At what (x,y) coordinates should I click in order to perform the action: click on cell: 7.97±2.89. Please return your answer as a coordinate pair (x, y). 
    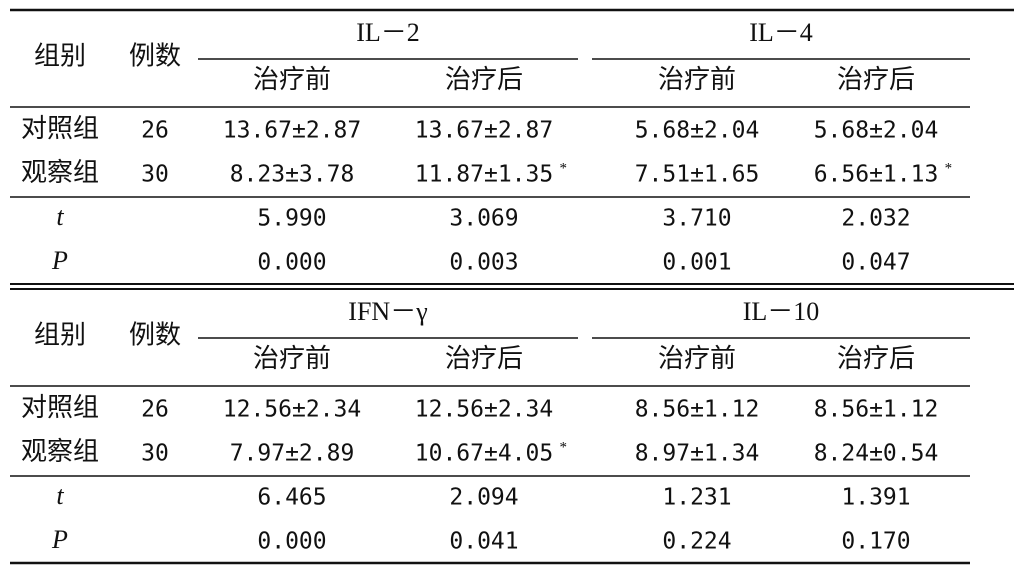
    Looking at the image, I should click on (292, 454).